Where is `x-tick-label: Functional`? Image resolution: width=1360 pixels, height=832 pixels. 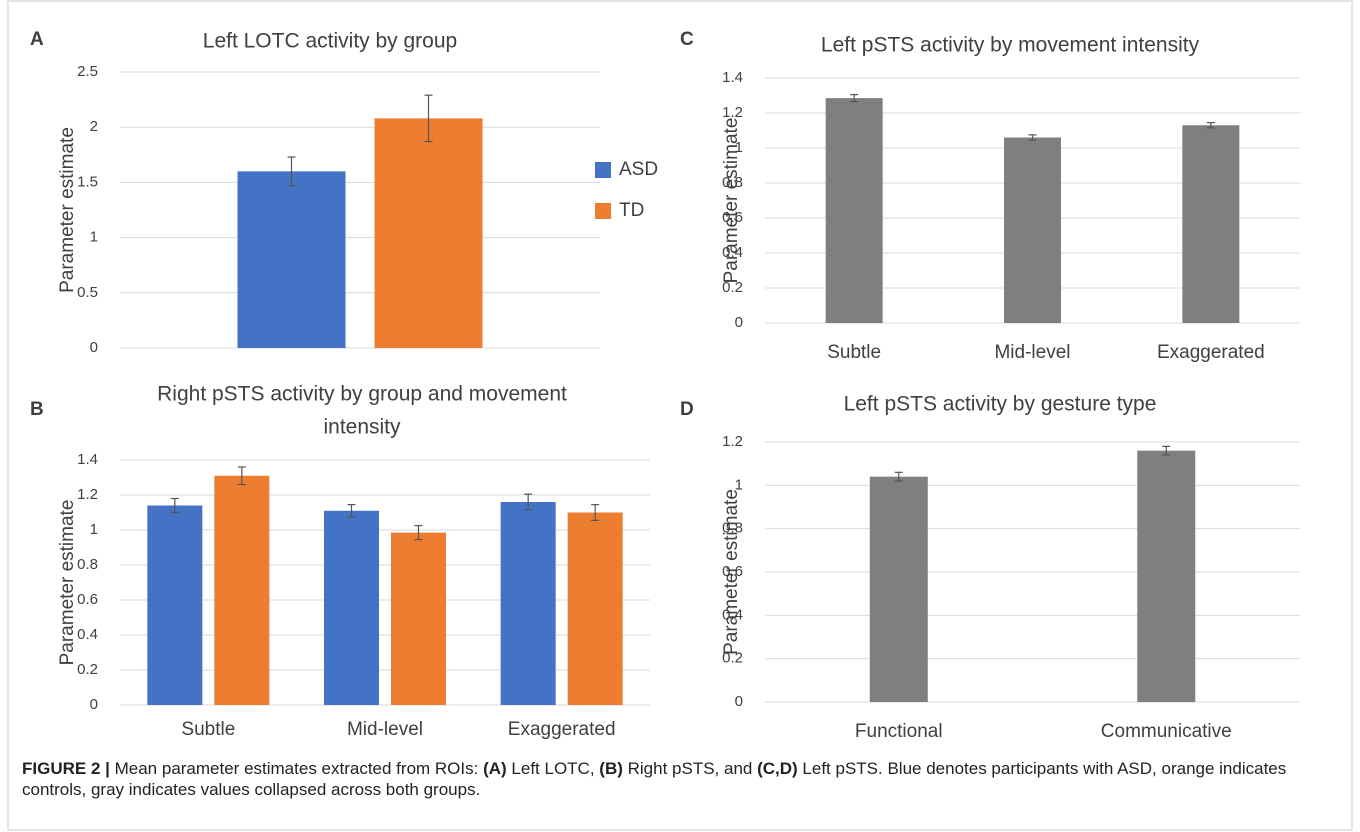 x-tick-label: Functional is located at coordinates (899, 731).